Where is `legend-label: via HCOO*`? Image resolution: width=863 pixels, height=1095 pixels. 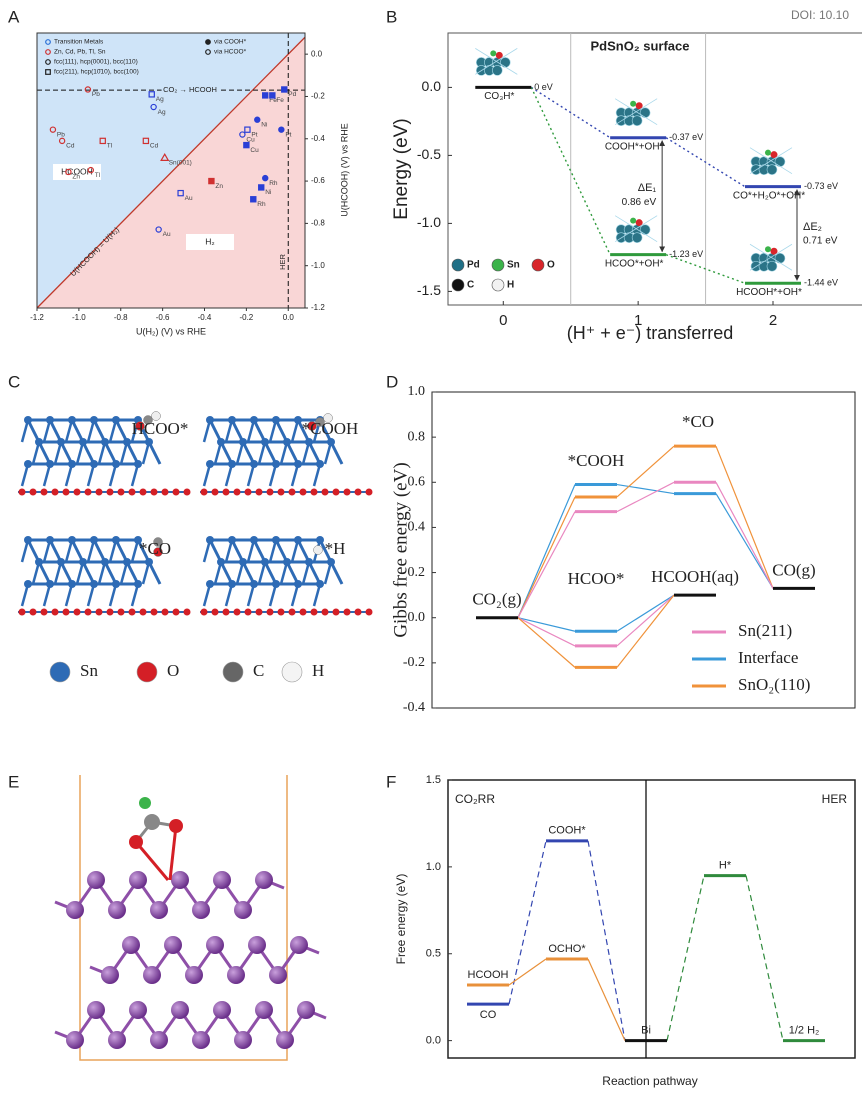 legend-label: via HCOO* is located at coordinates (230, 52).